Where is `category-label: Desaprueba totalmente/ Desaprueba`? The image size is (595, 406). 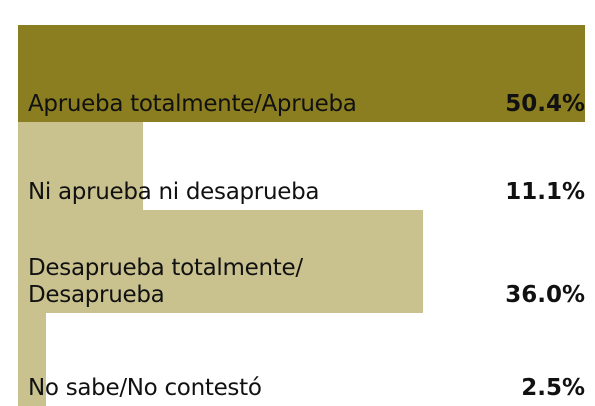 category-label: Desaprueba totalmente/ Desaprueba is located at coordinates (165, 281).